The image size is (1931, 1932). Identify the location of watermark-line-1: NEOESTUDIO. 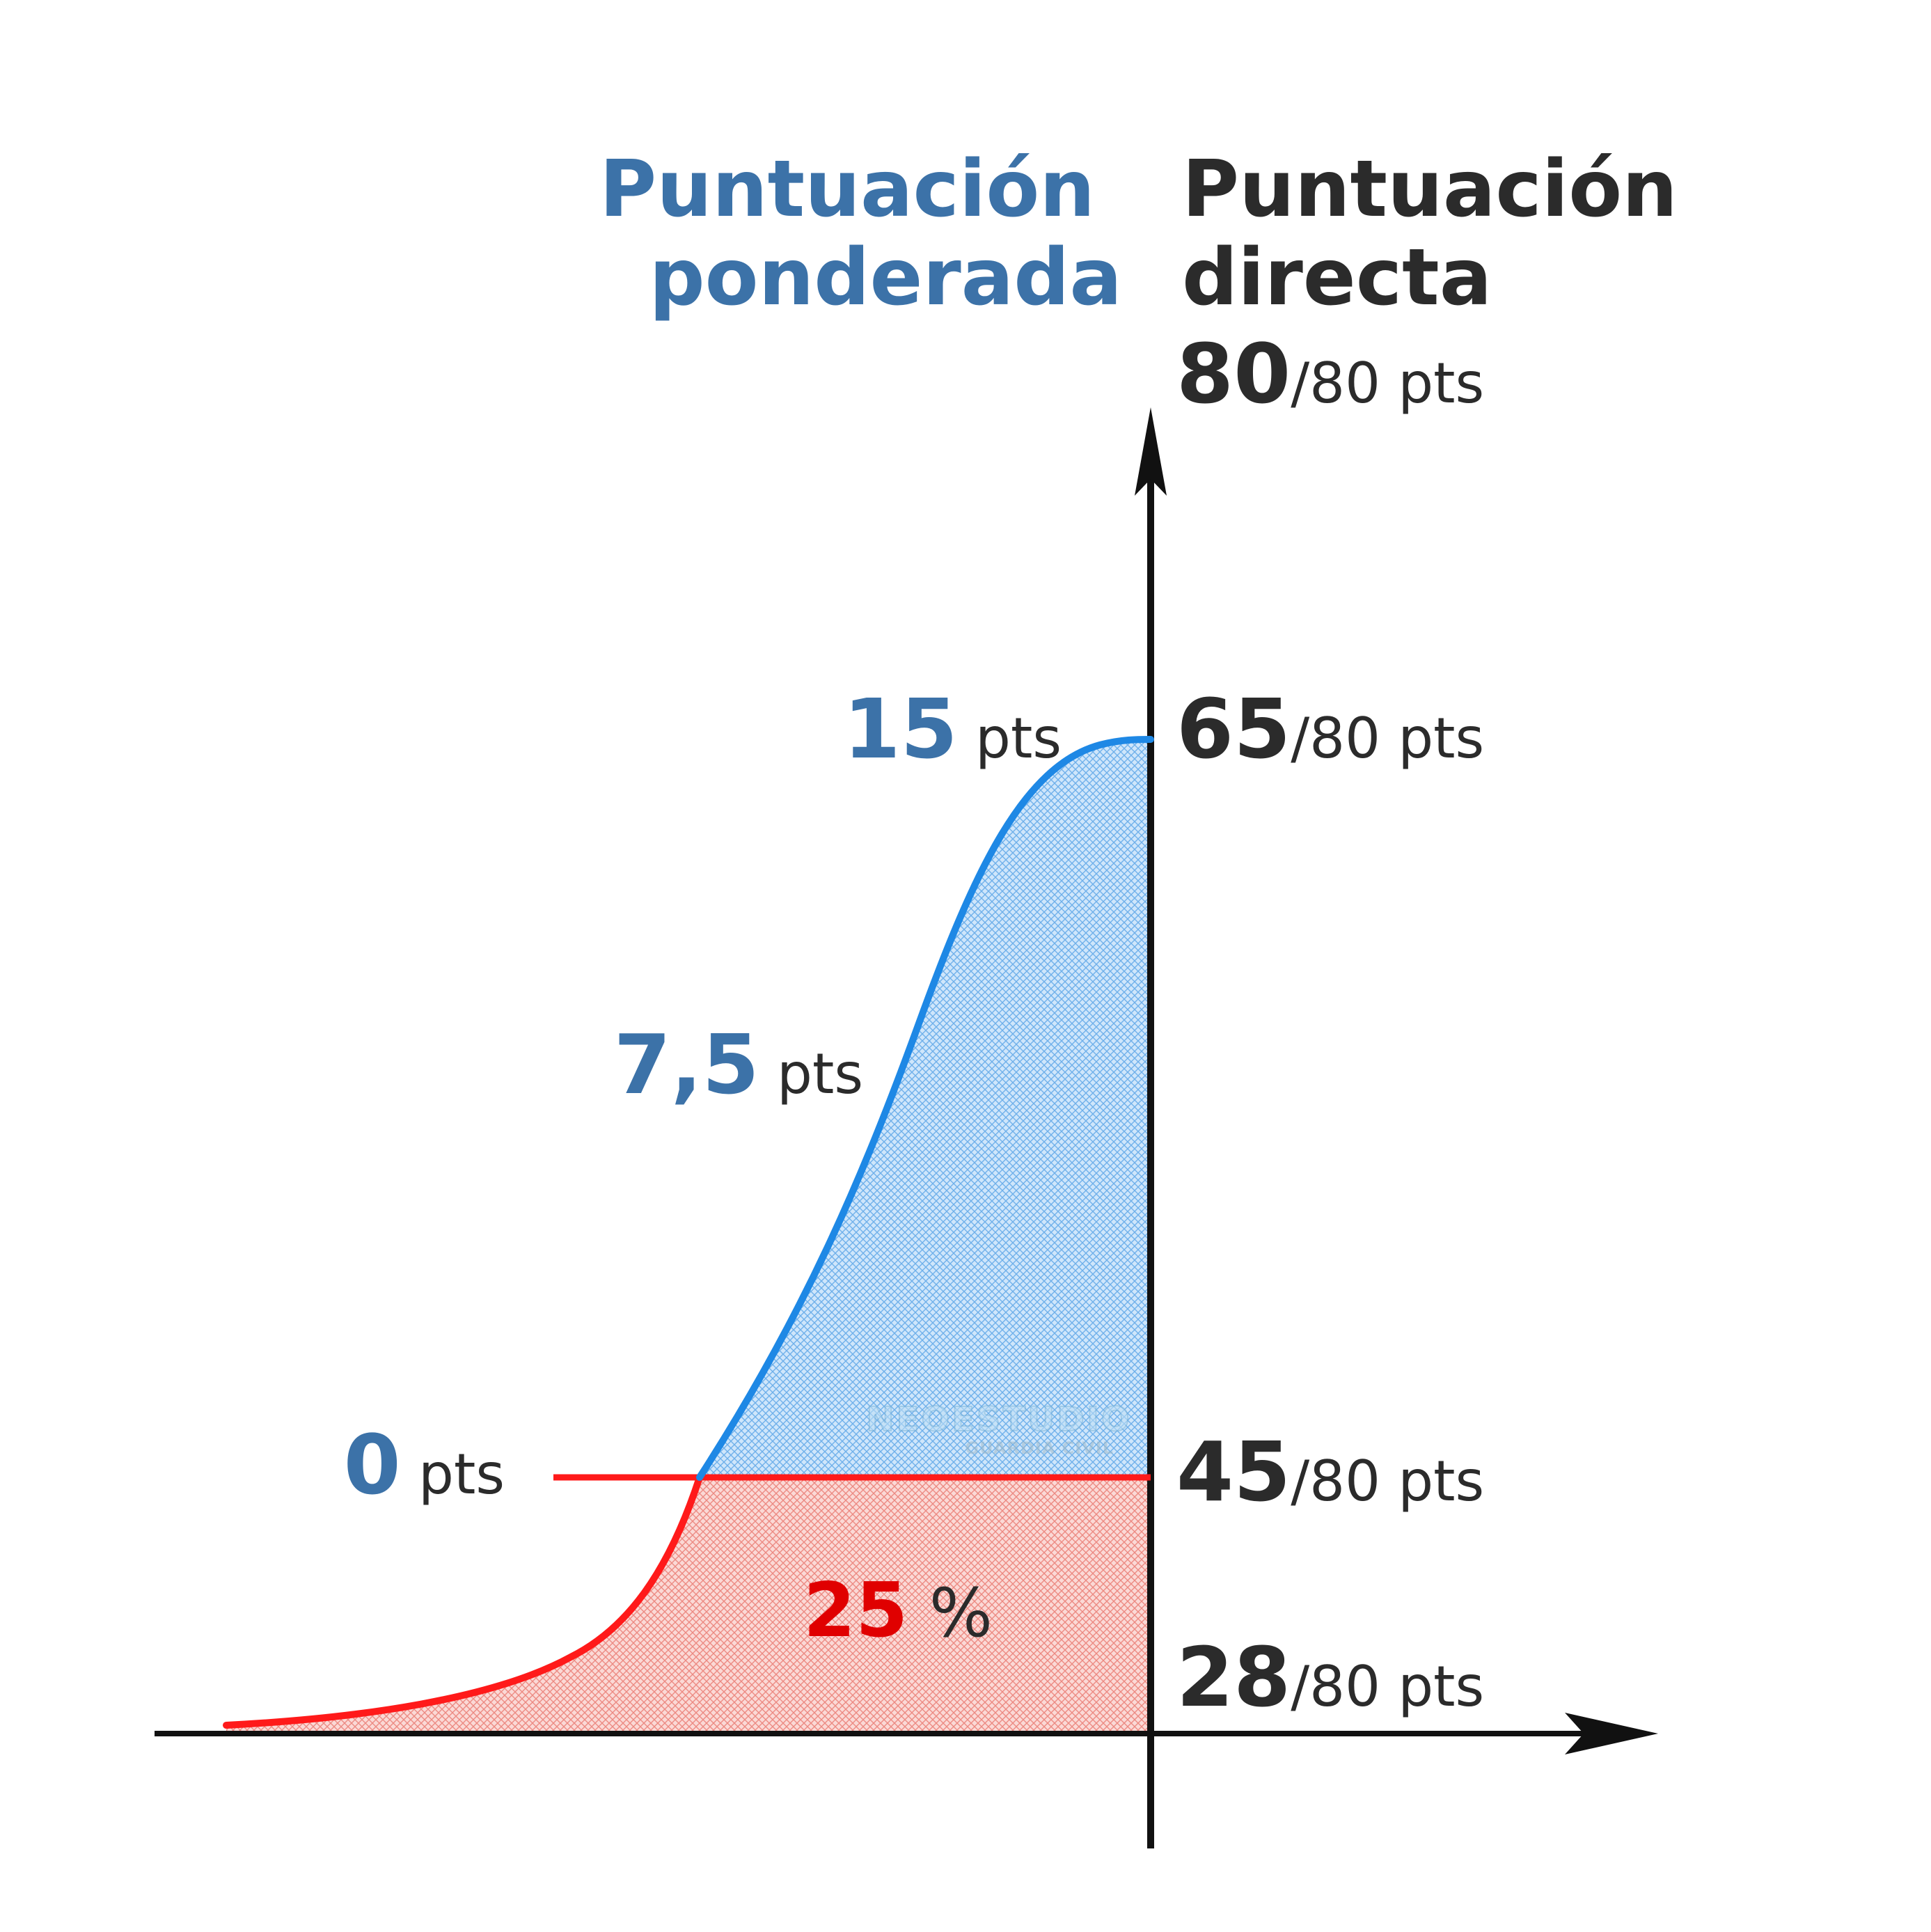
(998, 1419).